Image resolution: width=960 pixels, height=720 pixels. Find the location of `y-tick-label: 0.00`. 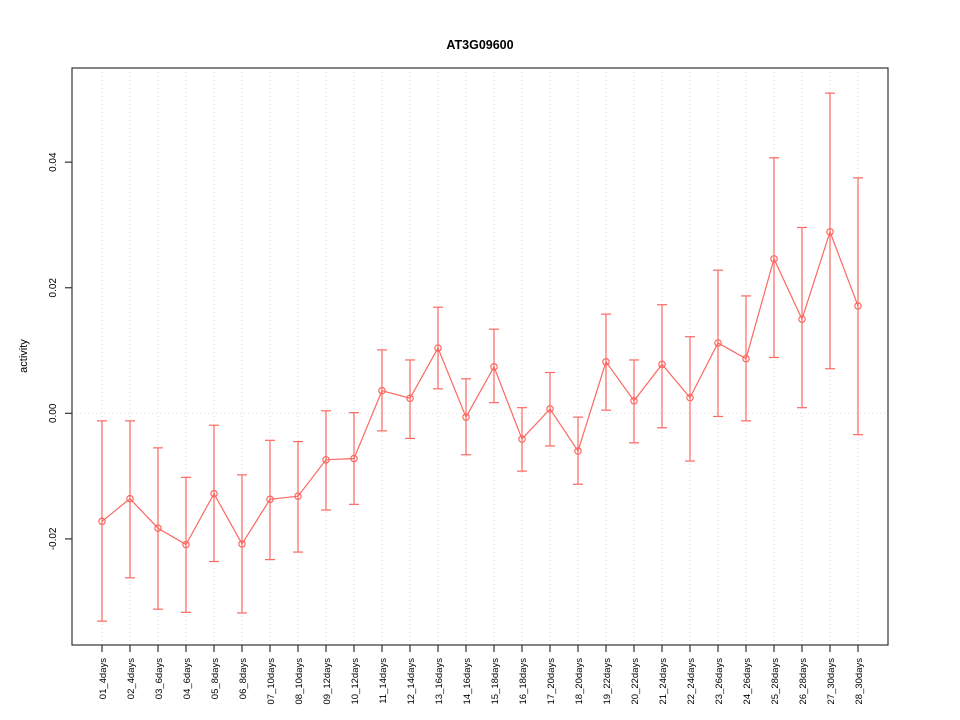

y-tick-label: 0.00 is located at coordinates (53, 413).